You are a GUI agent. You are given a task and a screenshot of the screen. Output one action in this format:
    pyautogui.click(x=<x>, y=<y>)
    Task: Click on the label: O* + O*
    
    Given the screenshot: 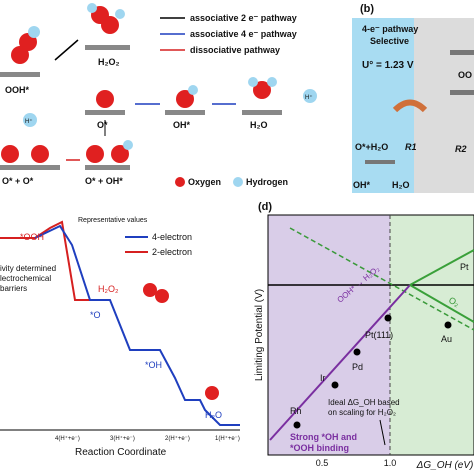 What is the action you would take?
    pyautogui.click(x=18, y=181)
    